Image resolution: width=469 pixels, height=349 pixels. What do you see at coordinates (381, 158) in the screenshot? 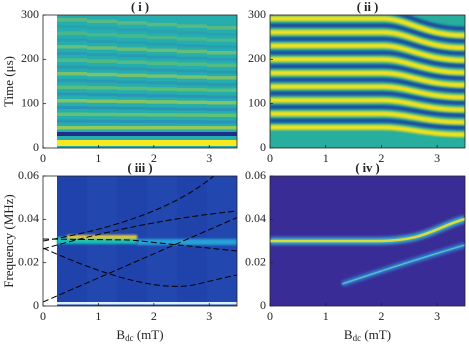
I see `x-tick-label: 2` at bounding box center [381, 158].